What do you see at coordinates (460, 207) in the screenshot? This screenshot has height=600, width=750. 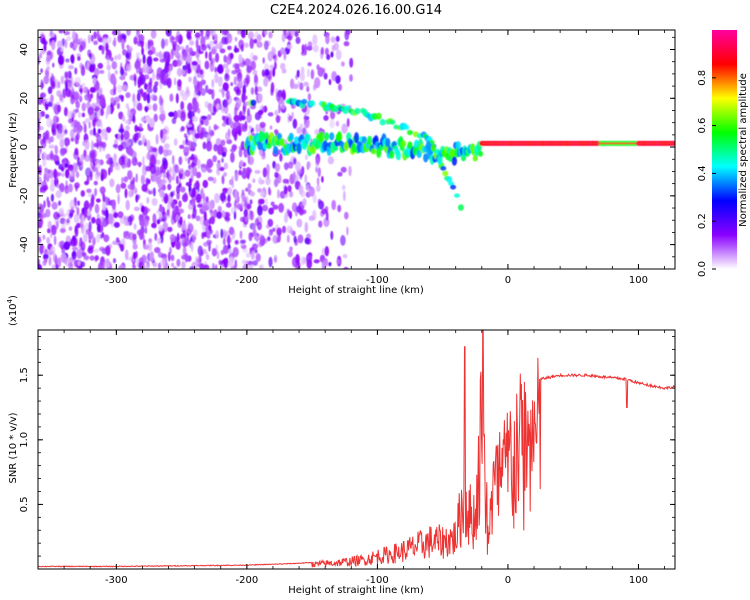 I see `track-blob` at bounding box center [460, 207].